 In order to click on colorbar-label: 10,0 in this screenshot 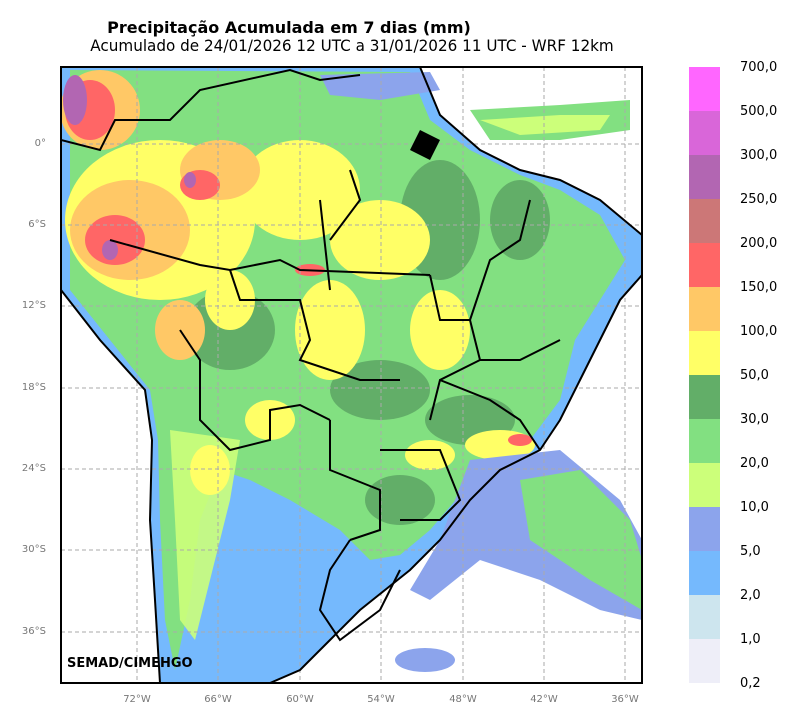, I will do `click(754, 507)`.